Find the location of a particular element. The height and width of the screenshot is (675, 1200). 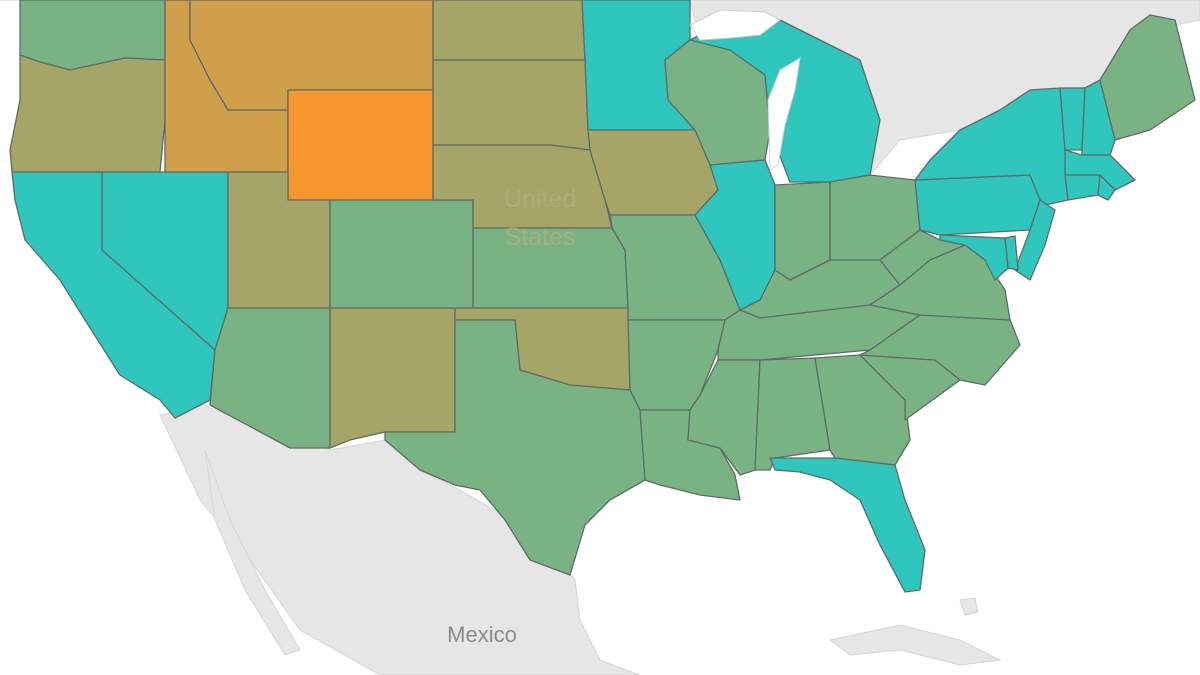

state-RI is located at coordinates (1106, 187).